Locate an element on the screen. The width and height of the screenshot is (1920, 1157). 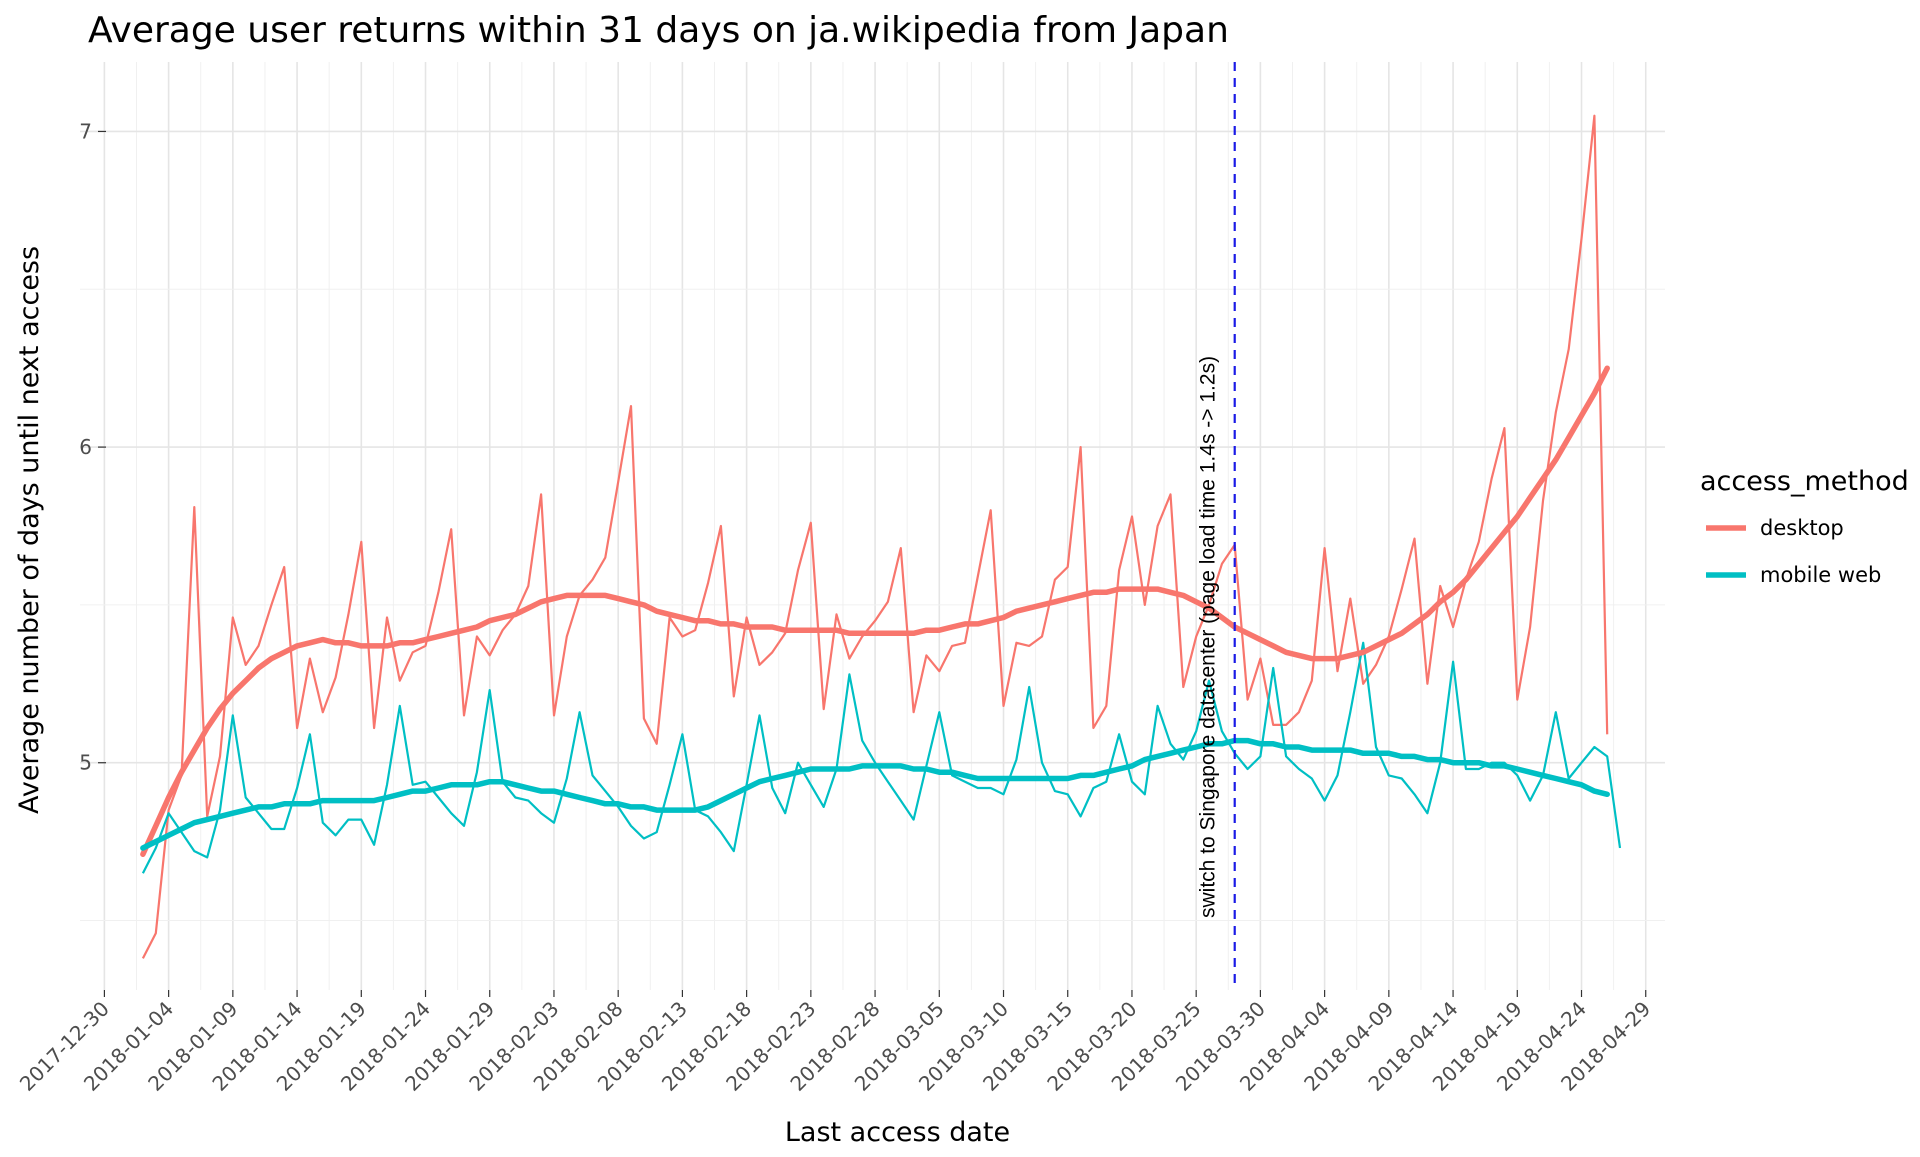
legend-label: desktop is located at coordinates (1802, 528).